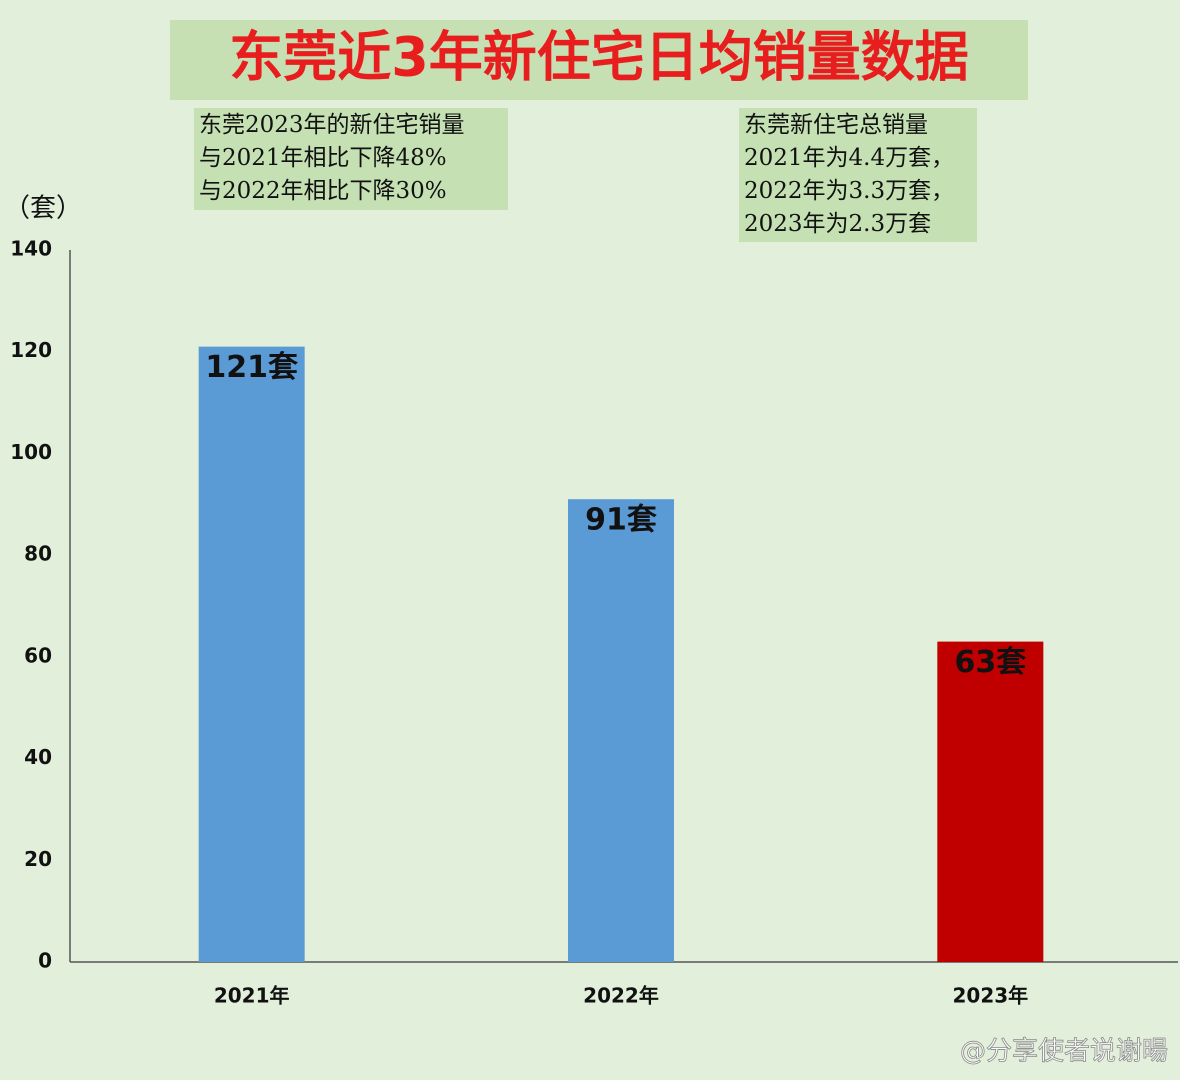 The height and width of the screenshot is (1080, 1180). What do you see at coordinates (990, 996) in the screenshot?
I see `x-tick-label: 2023年` at bounding box center [990, 996].